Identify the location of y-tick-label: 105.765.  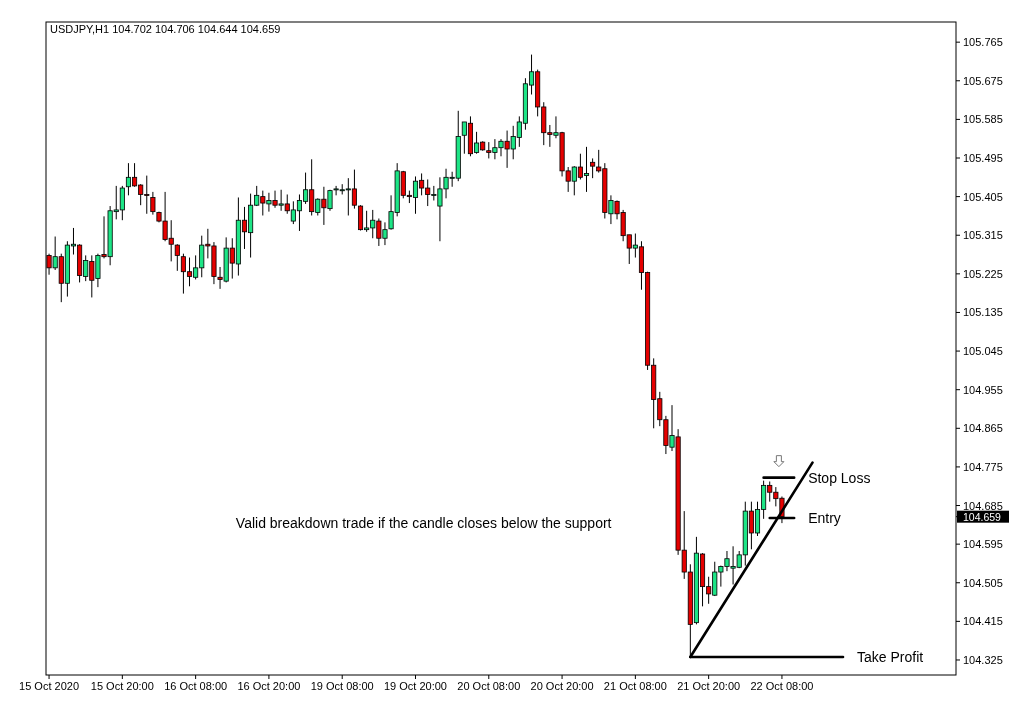
(983, 42).